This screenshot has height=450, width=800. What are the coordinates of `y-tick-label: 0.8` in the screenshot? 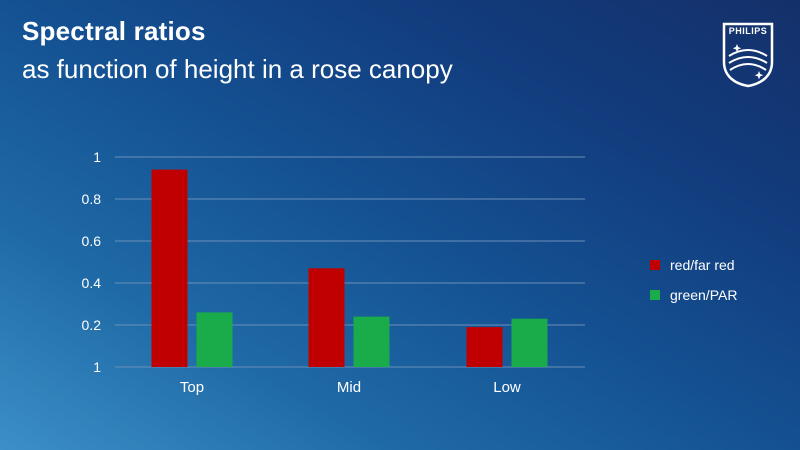 It's located at (92, 199).